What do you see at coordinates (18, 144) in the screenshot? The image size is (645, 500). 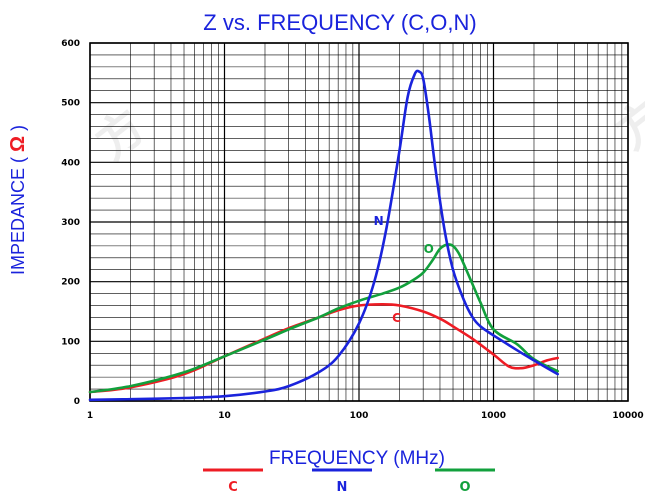 I see `y-axis-unit: Ω` at bounding box center [18, 144].